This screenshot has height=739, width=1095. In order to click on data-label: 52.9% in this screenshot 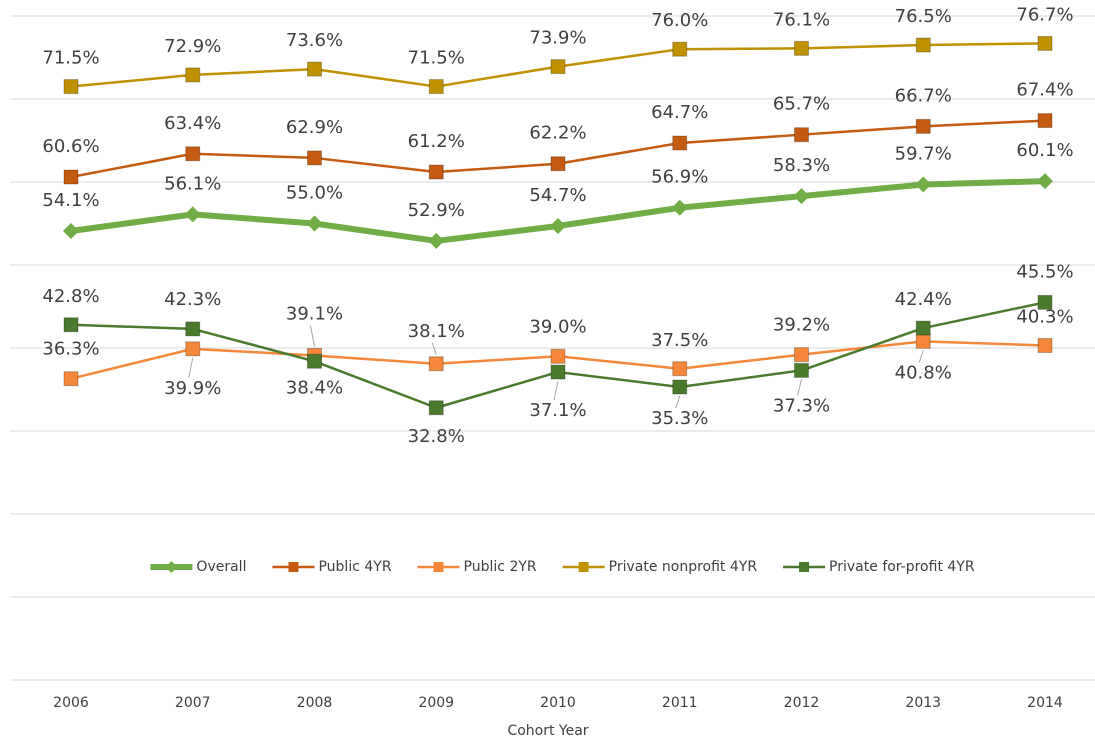, I will do `click(436, 210)`.